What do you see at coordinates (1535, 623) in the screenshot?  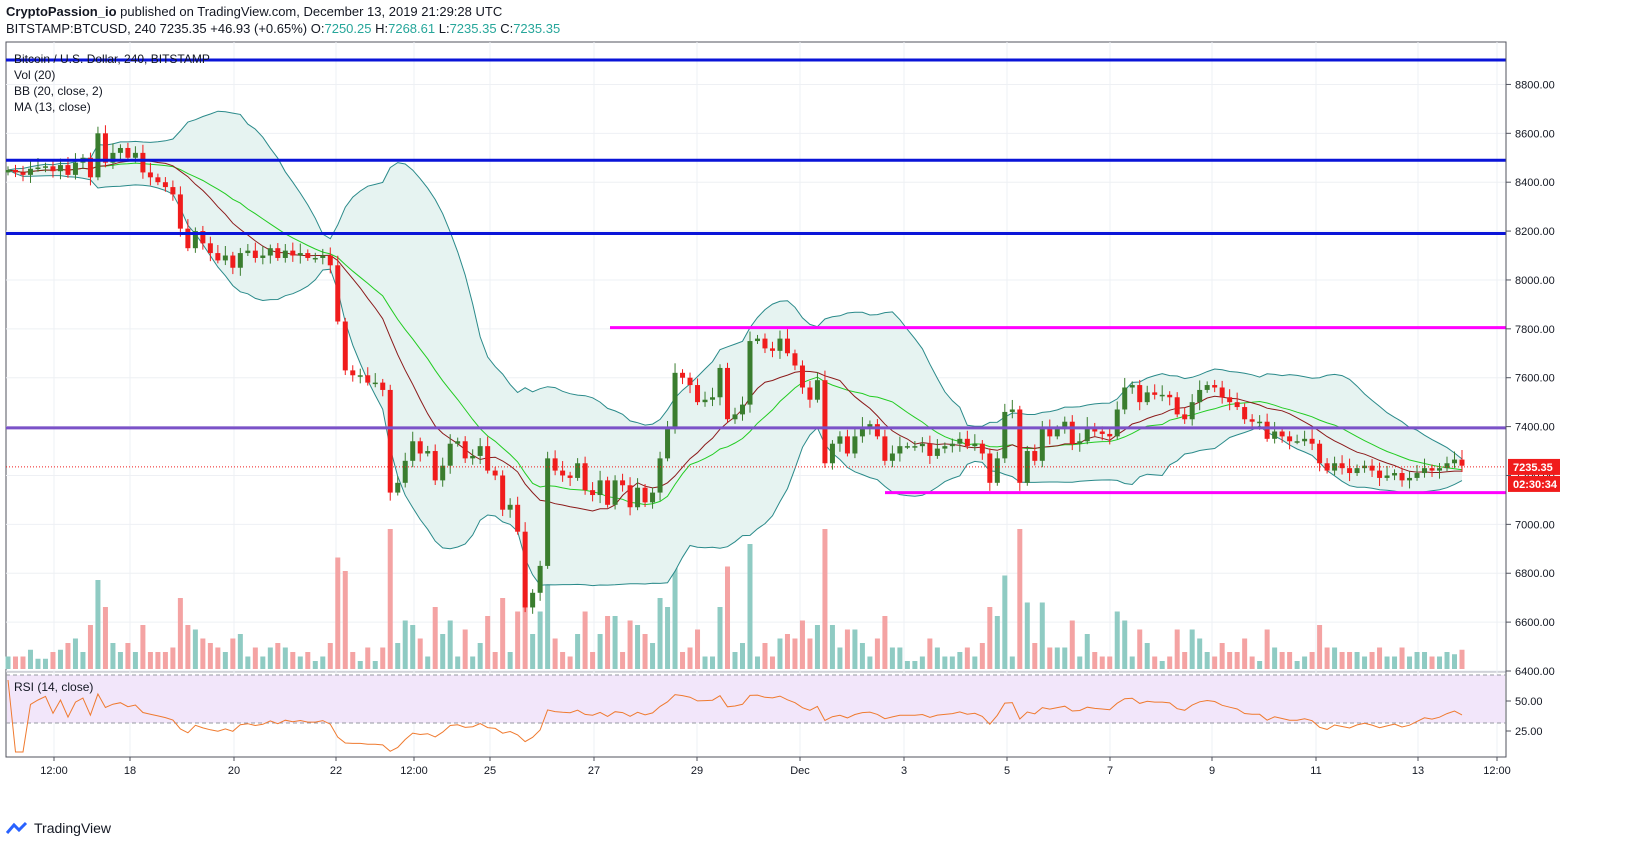 I see `price-tick-label: 6600.00` at bounding box center [1535, 623].